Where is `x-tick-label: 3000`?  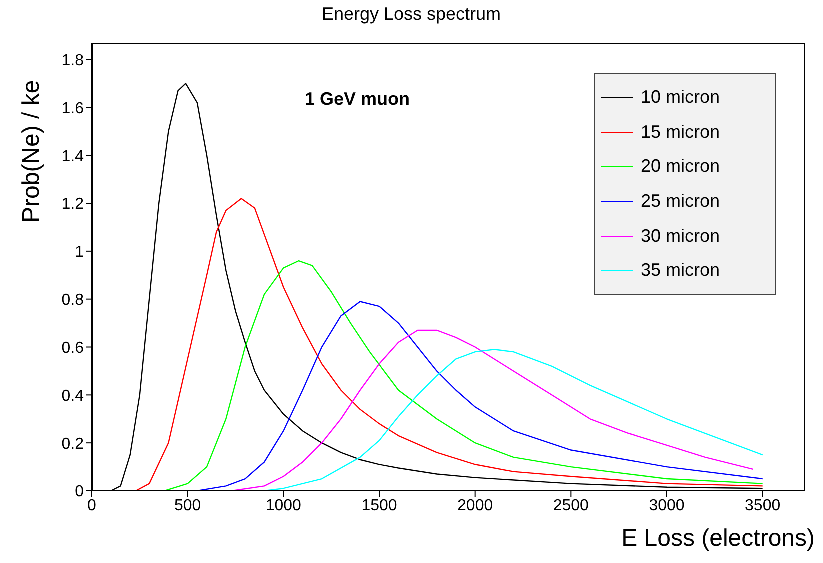
x-tick-label: 3000 is located at coordinates (667, 505).